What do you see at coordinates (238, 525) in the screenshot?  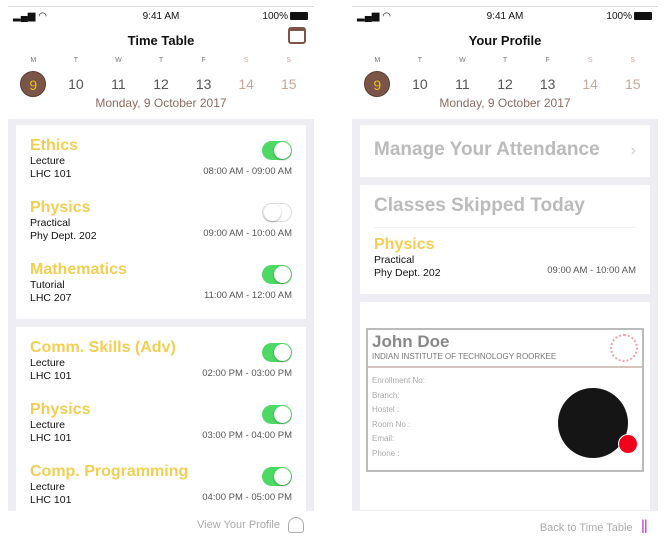 I see `view-profile-label: View Your Profile` at bounding box center [238, 525].